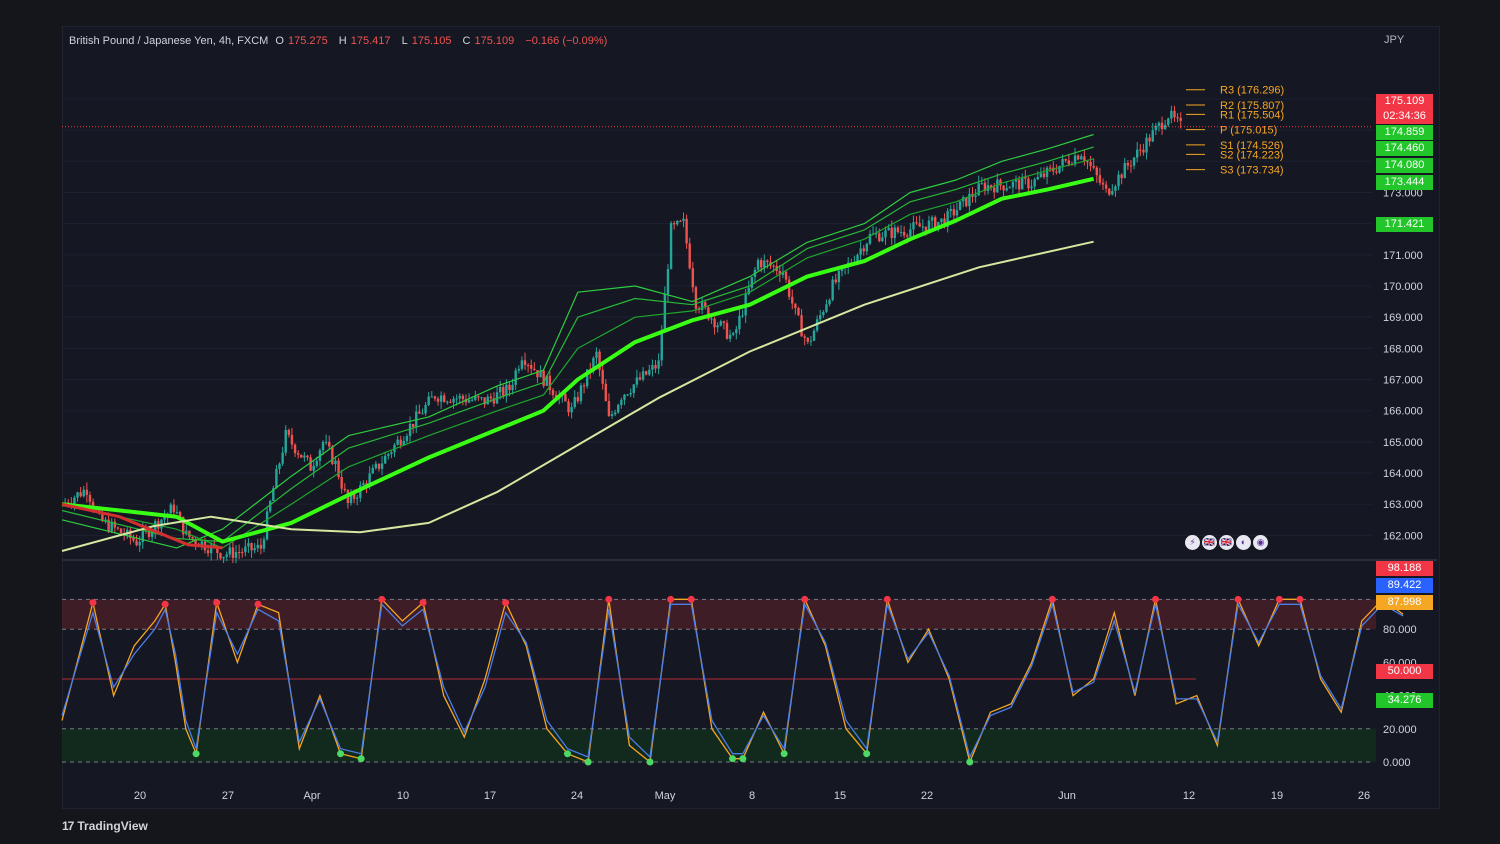  I want to click on price-tick-label: 171.000, so click(1403, 256).